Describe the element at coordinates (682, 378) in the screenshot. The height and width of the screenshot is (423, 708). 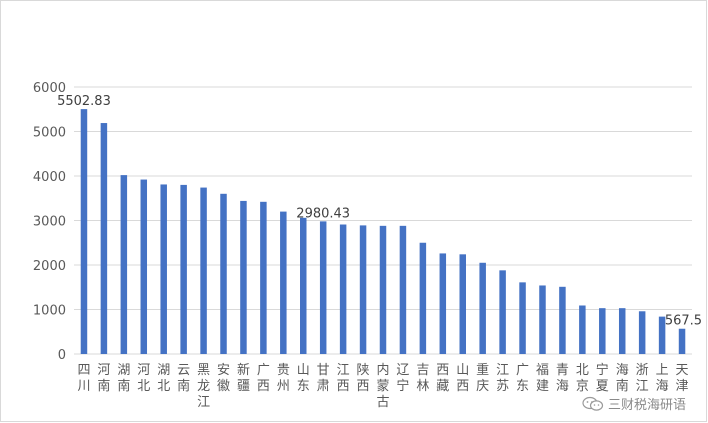
I see `x-tick-label: 天津` at that location.